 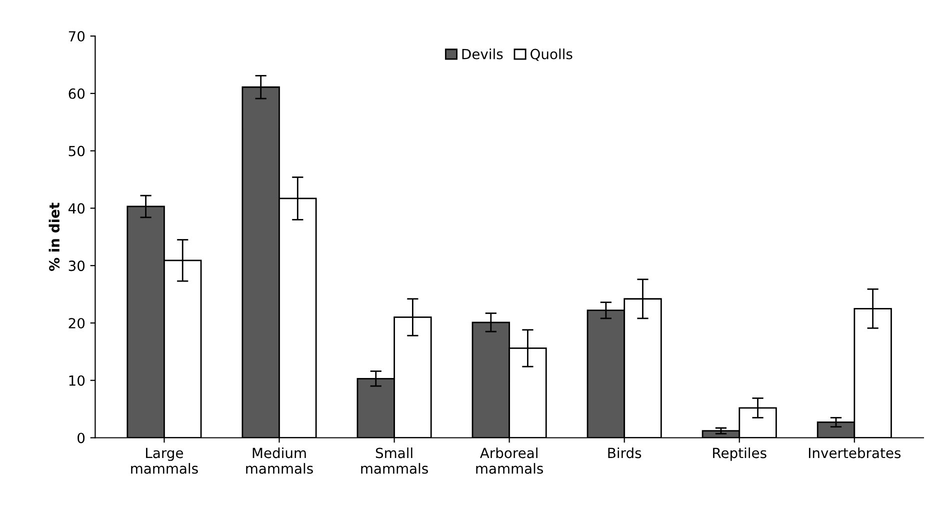 I want to click on x-tick-label: Invertebrates, so click(x=854, y=452).